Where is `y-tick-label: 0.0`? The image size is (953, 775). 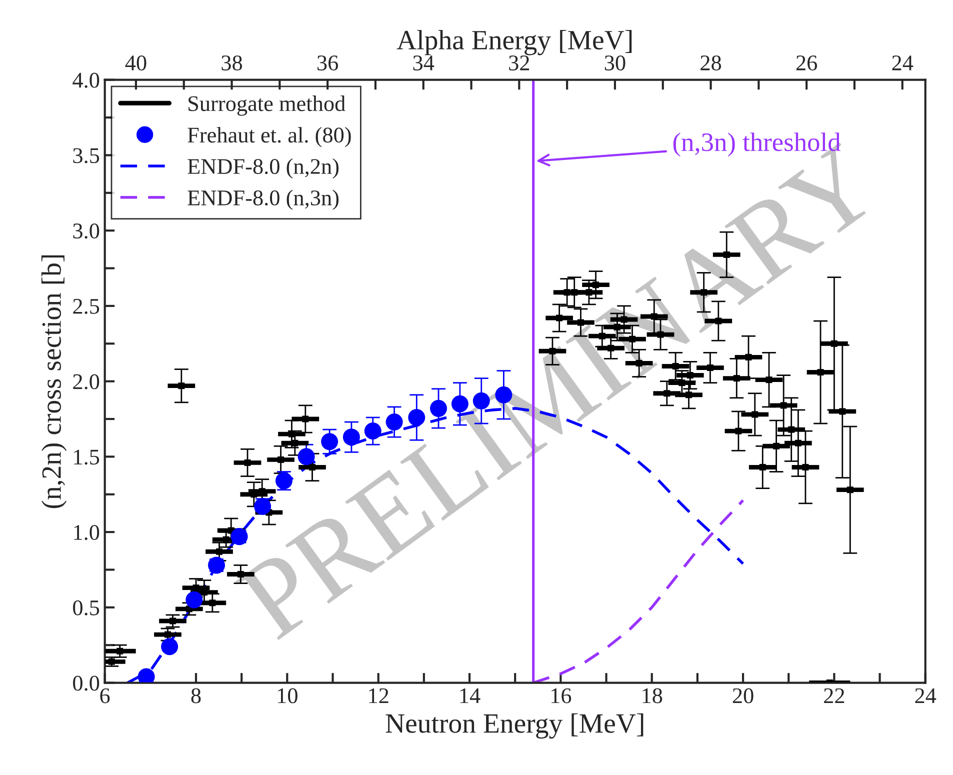 y-tick-label: 0.0 is located at coordinates (86, 683).